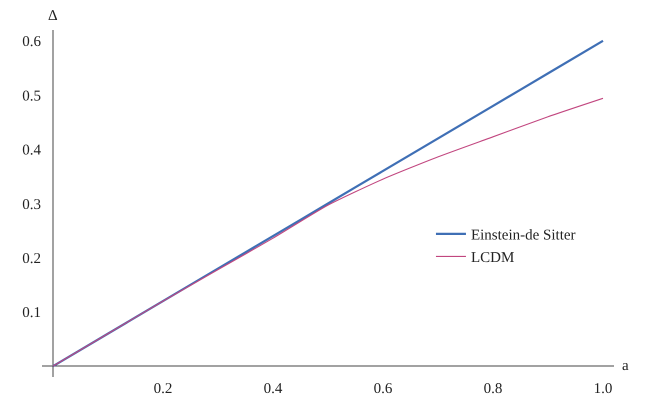  Describe the element at coordinates (31, 258) in the screenshot. I see `y-tick-label: 0.2` at that location.